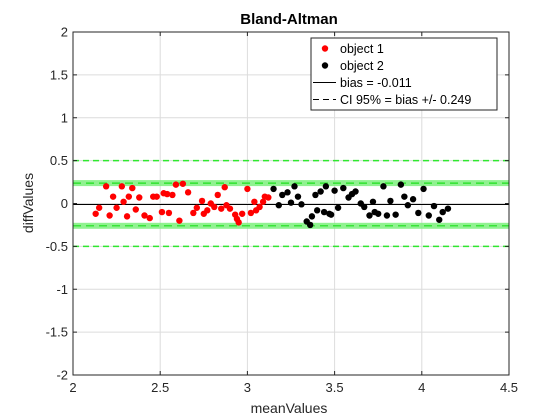 The image size is (560, 420). I want to click on y-tick-label: -2, so click(62, 375).